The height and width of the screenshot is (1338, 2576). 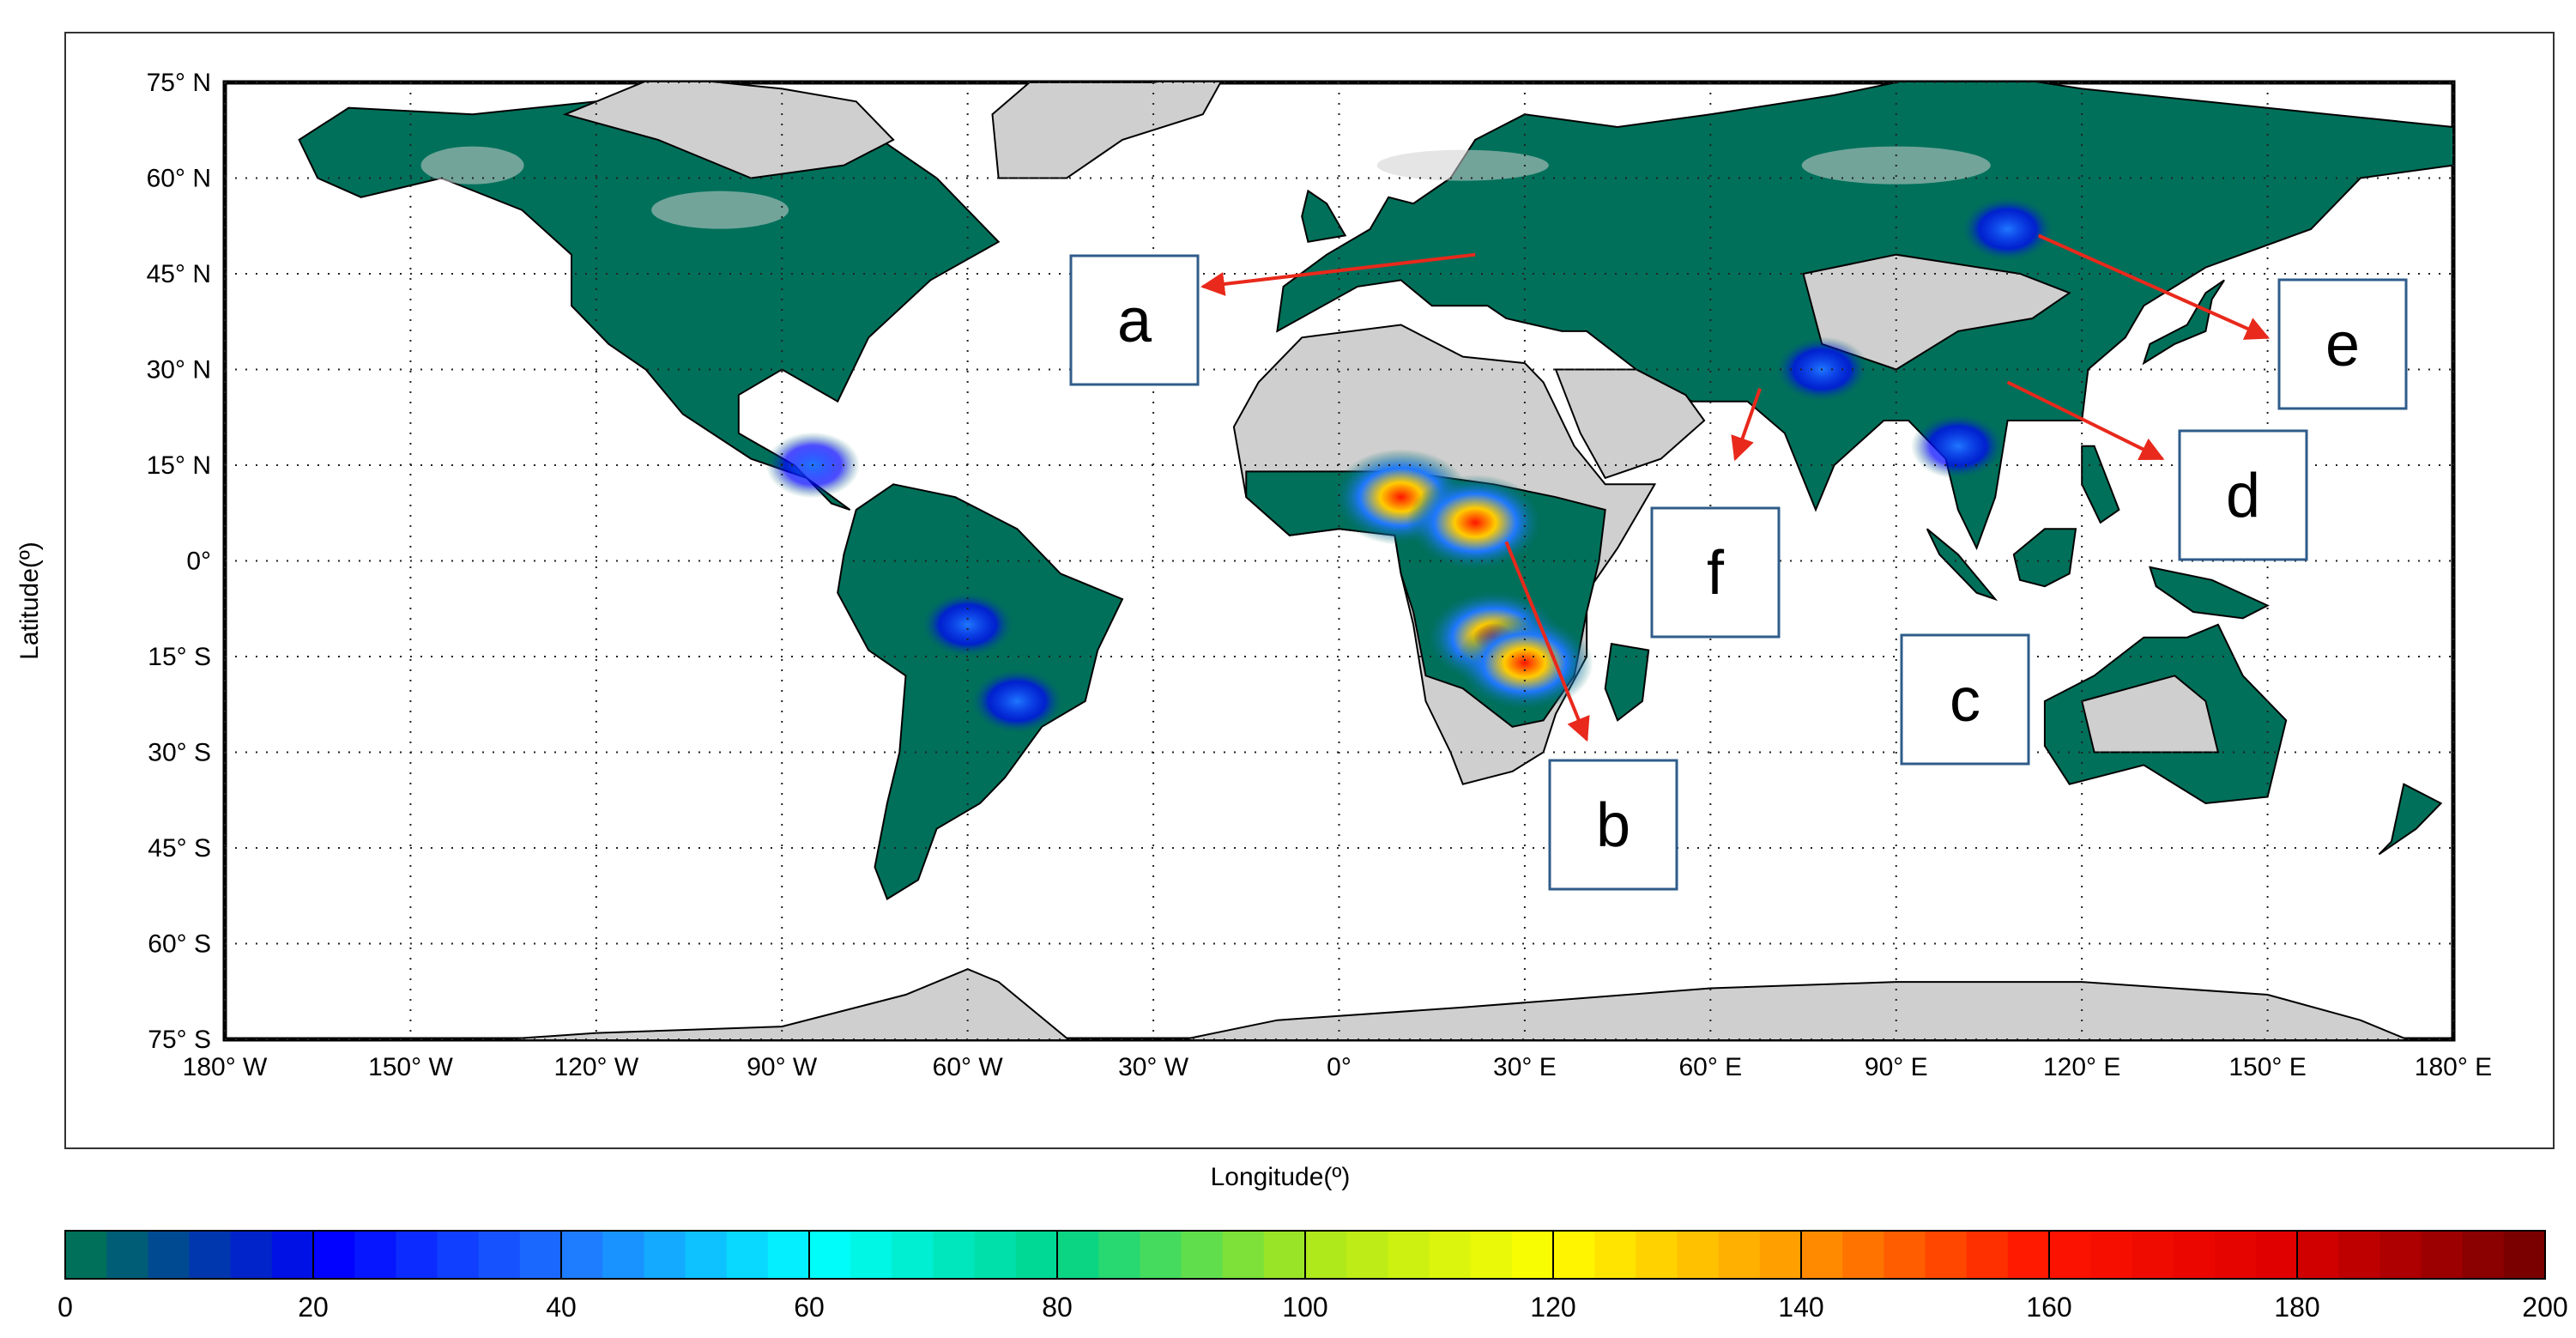 I want to click on annotation-label-e: e, so click(x=2342, y=345).